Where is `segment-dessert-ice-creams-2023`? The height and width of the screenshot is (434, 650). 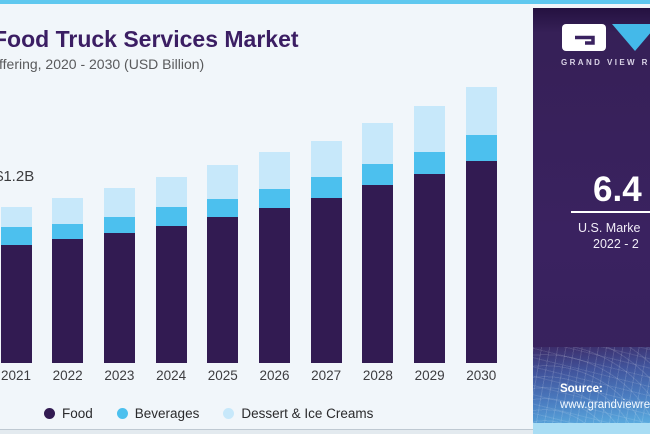
segment-dessert-ice-creams-2023 is located at coordinates (119, 202).